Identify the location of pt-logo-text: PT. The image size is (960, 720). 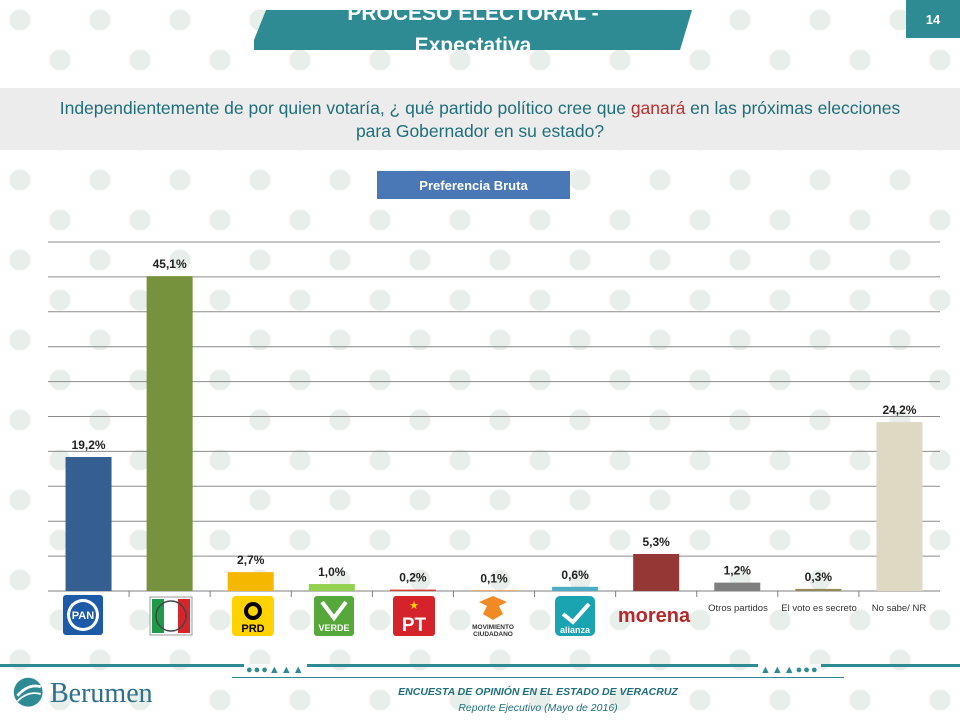
(414, 625).